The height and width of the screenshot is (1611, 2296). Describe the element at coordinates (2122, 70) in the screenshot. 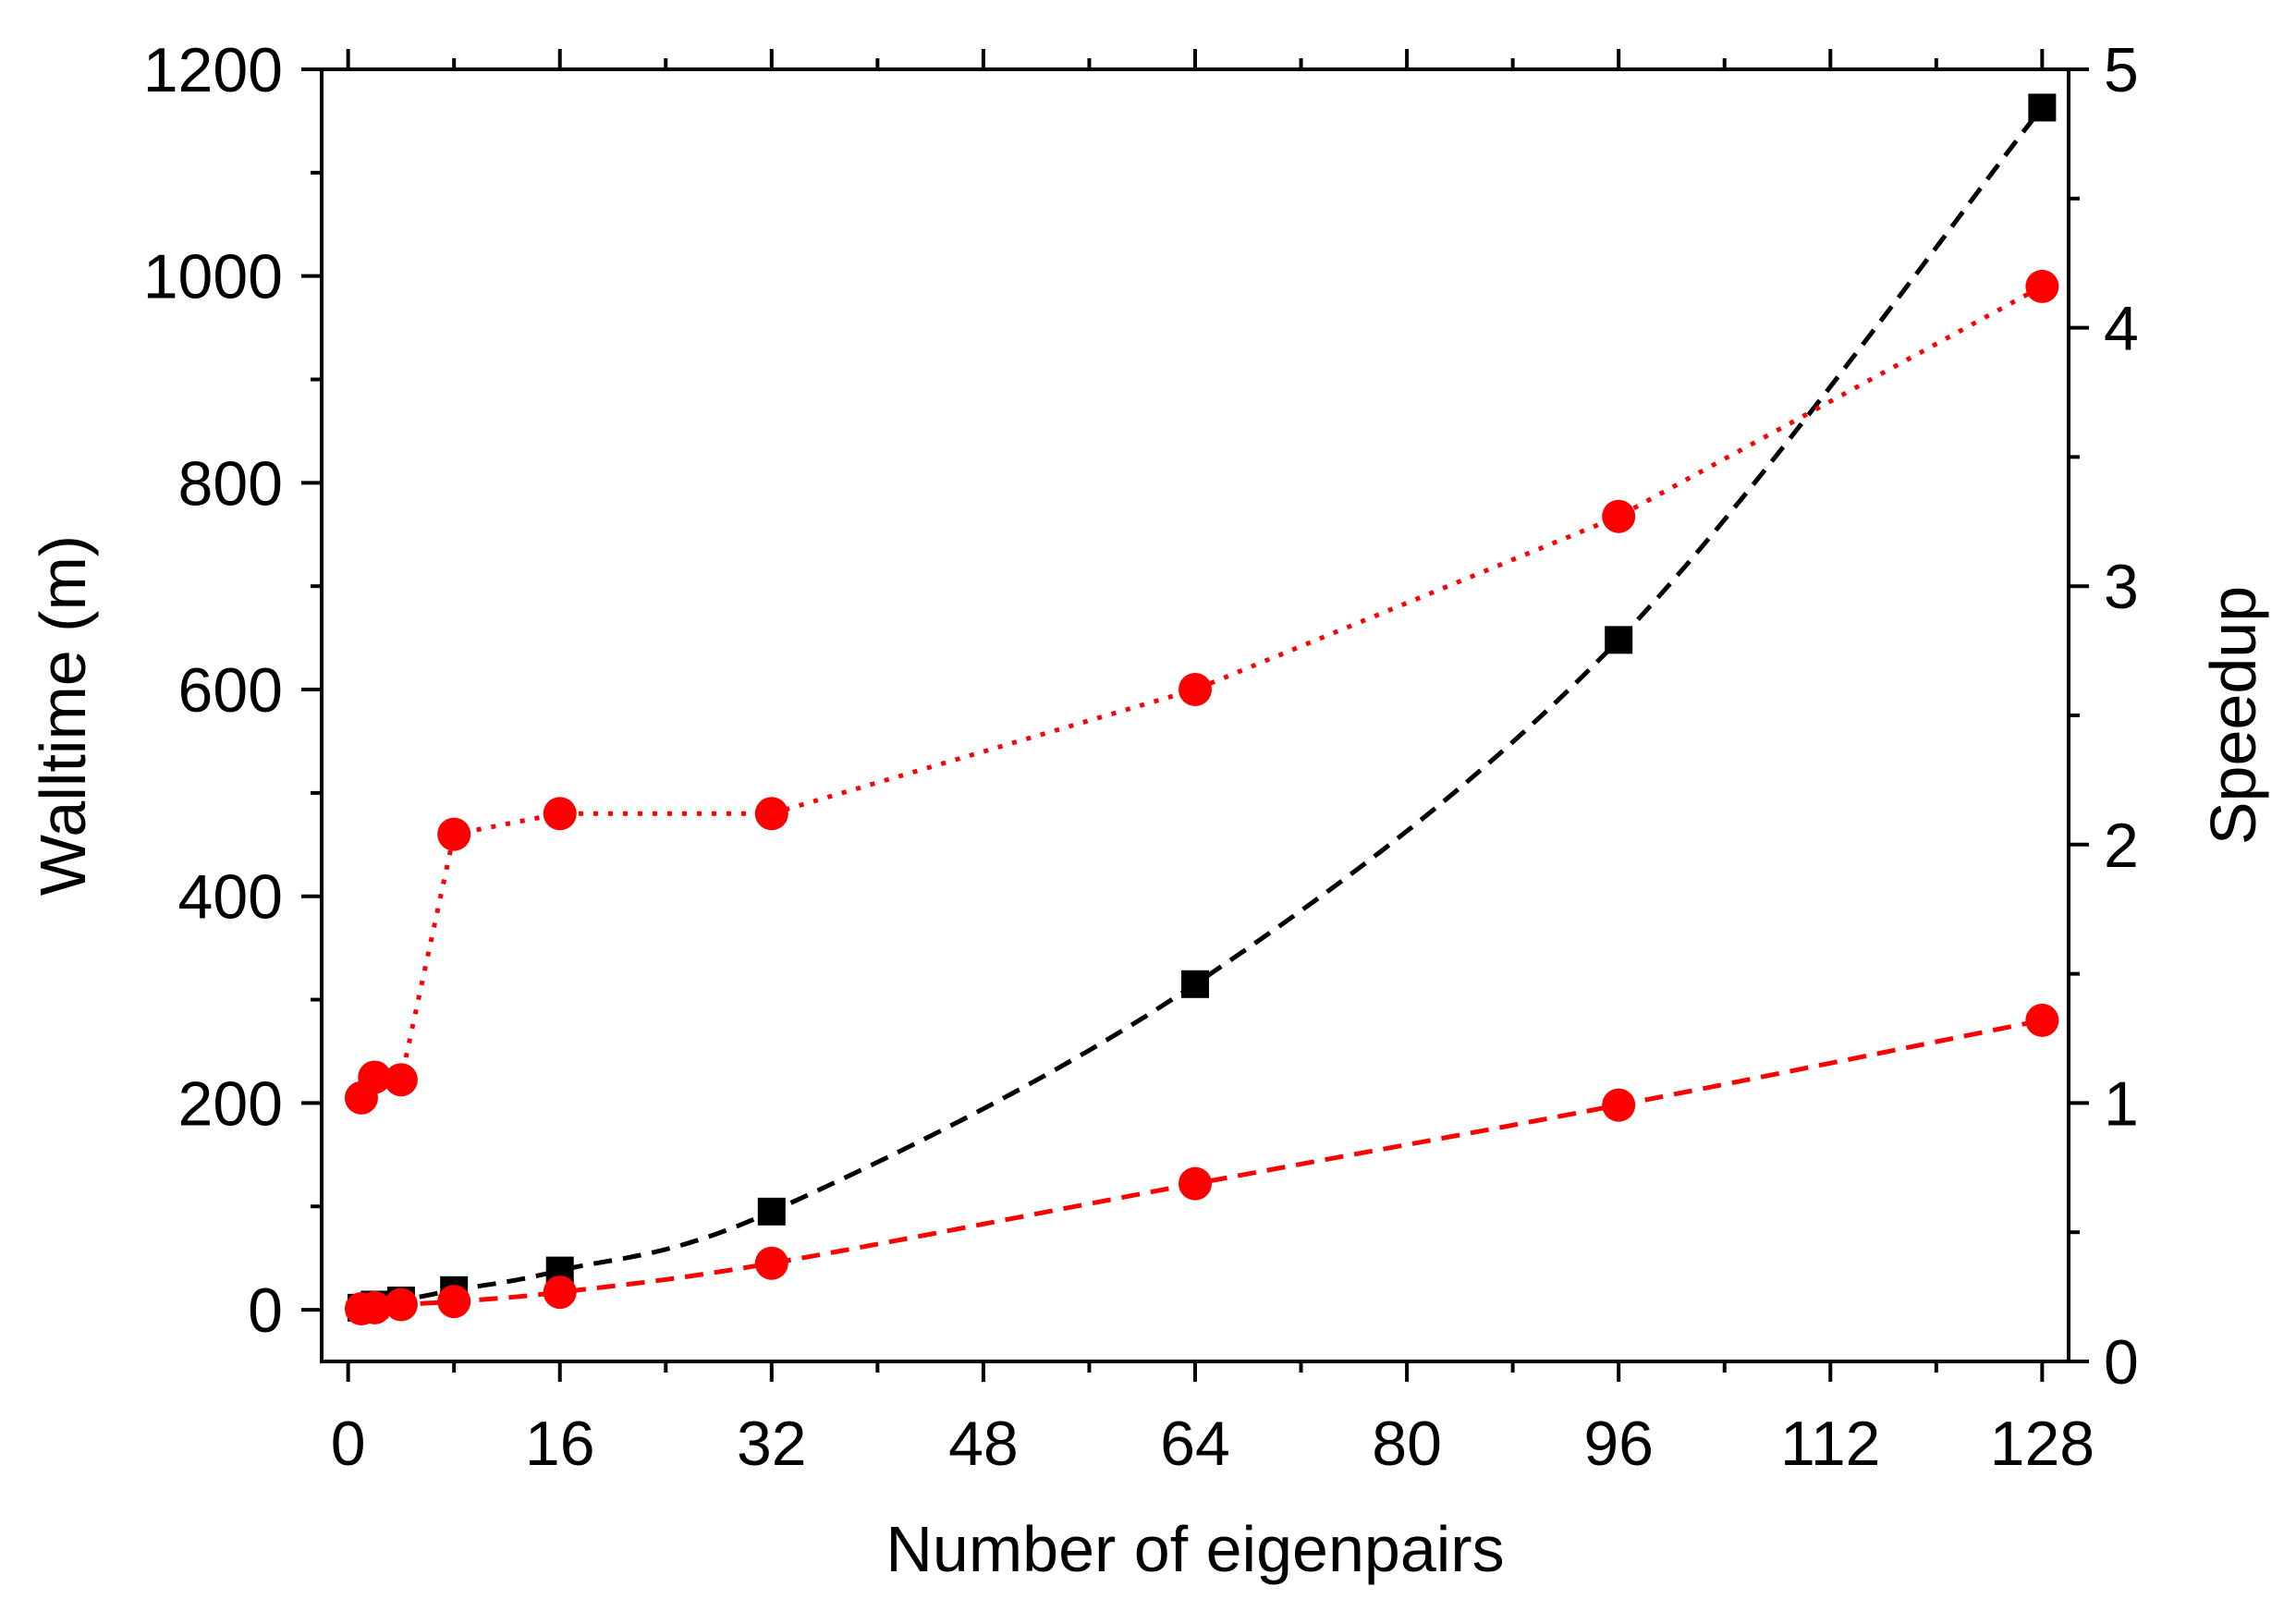

I see `y2-tick-label: 5` at that location.